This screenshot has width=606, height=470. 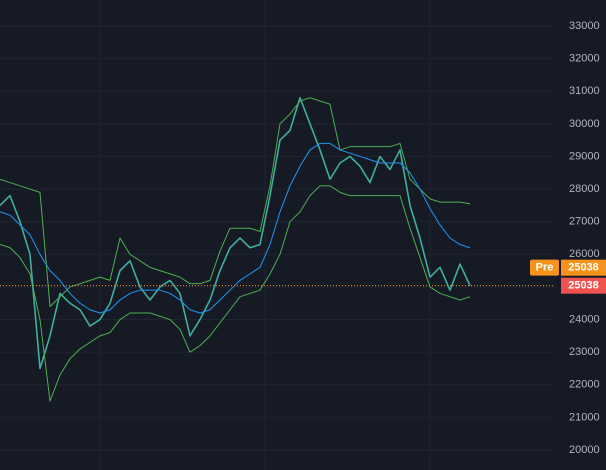 What do you see at coordinates (584, 124) in the screenshot?
I see `y-tick-label: 30000` at bounding box center [584, 124].